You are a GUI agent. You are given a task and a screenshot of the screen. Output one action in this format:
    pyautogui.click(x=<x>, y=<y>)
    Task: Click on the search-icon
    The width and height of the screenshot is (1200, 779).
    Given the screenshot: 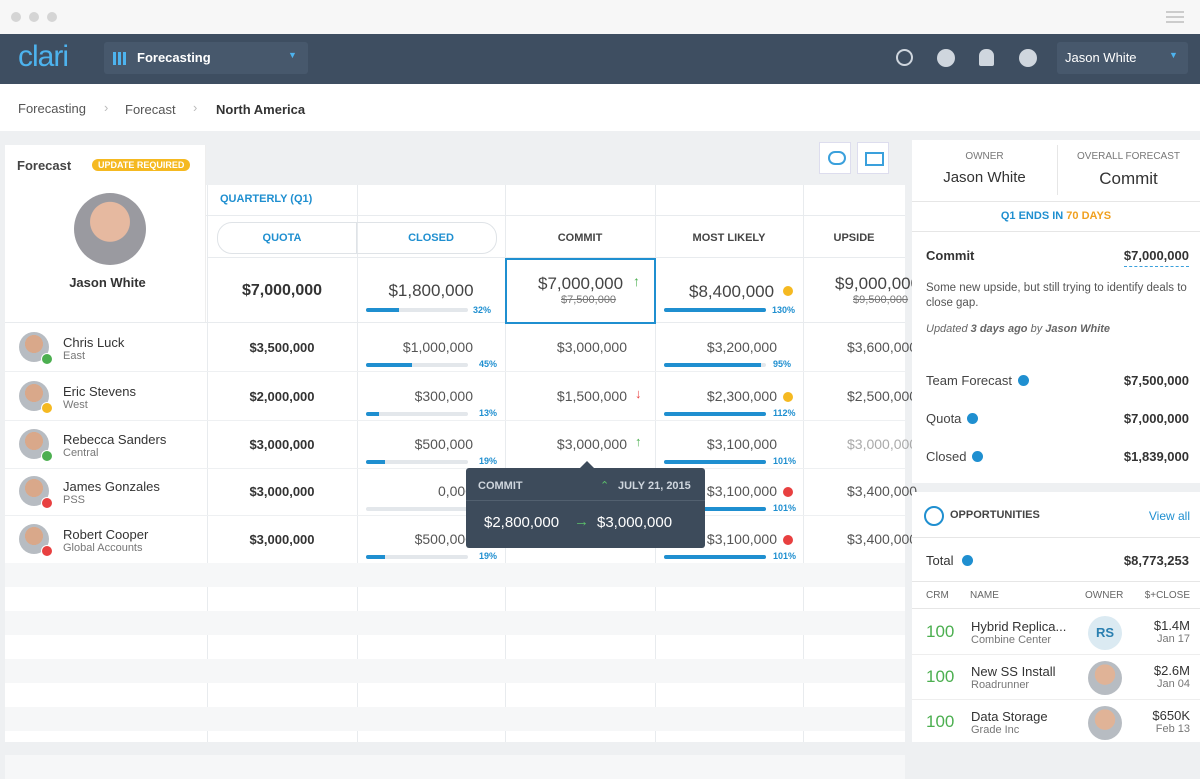 What is the action you would take?
    pyautogui.click(x=904, y=57)
    